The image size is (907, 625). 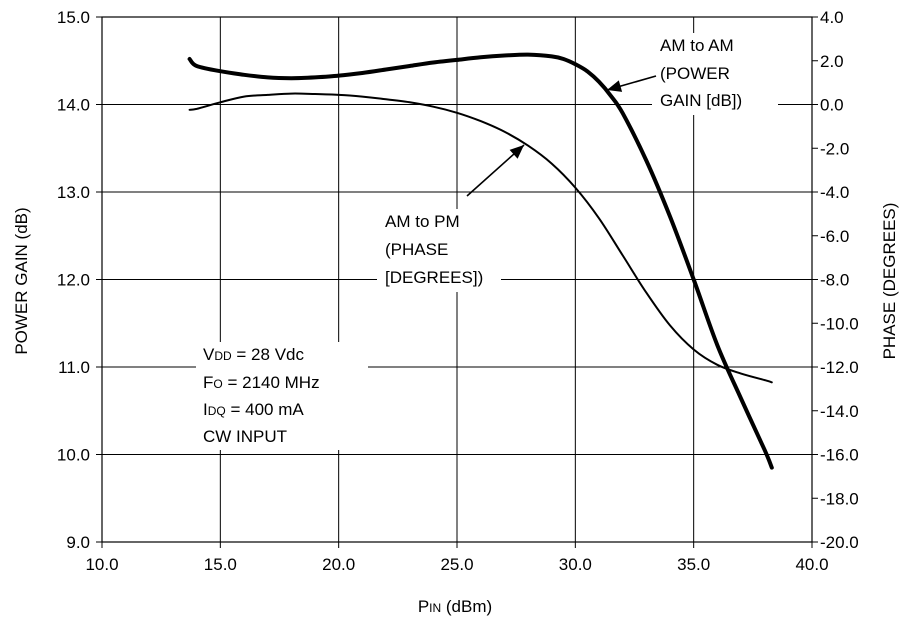 I want to click on x-axis-title: PIN (dBm), so click(x=455, y=606).